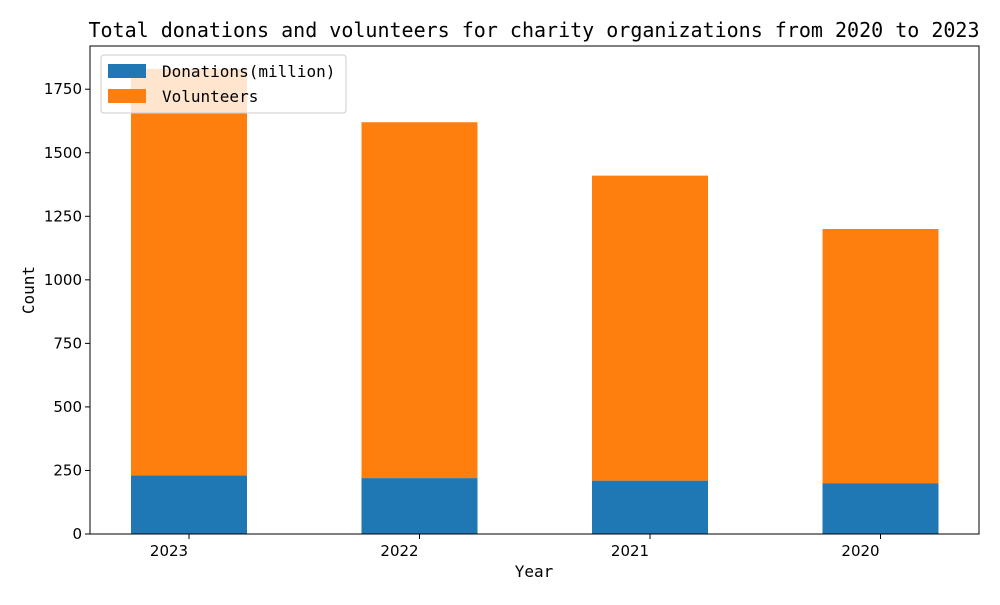 The width and height of the screenshot is (1000, 605). What do you see at coordinates (189, 272) in the screenshot?
I see `bar-volunteers-2023` at bounding box center [189, 272].